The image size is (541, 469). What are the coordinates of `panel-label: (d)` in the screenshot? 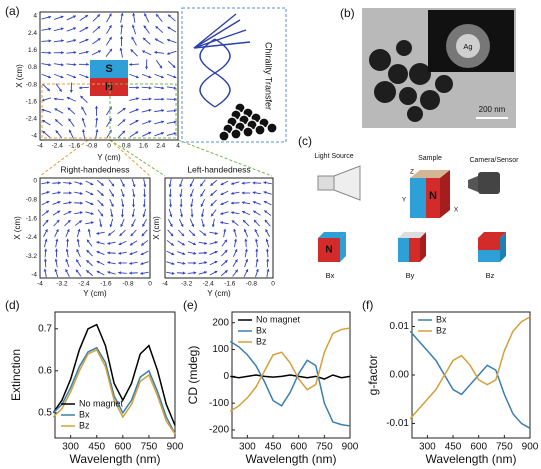 It's located at (12, 305).